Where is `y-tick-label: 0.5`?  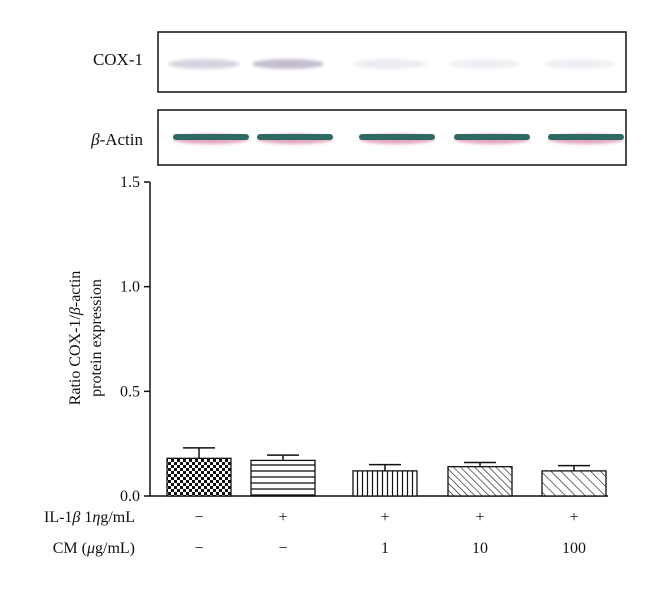
y-tick-label: 0.5 is located at coordinates (130, 391).